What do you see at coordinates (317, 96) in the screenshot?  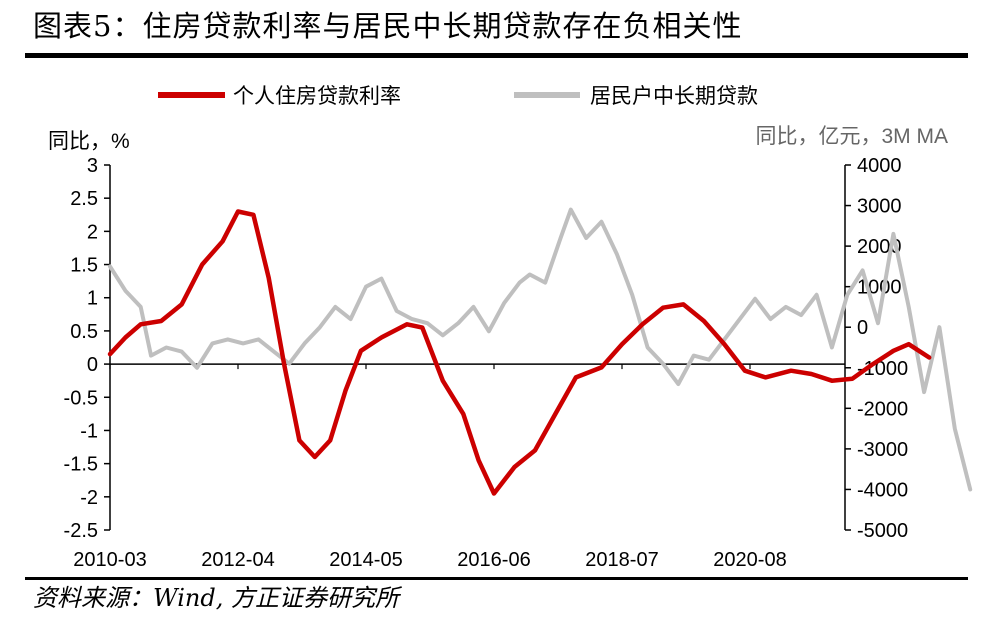 I see `legend-label-housing-rate: 个人住房贷款利率` at bounding box center [317, 96].